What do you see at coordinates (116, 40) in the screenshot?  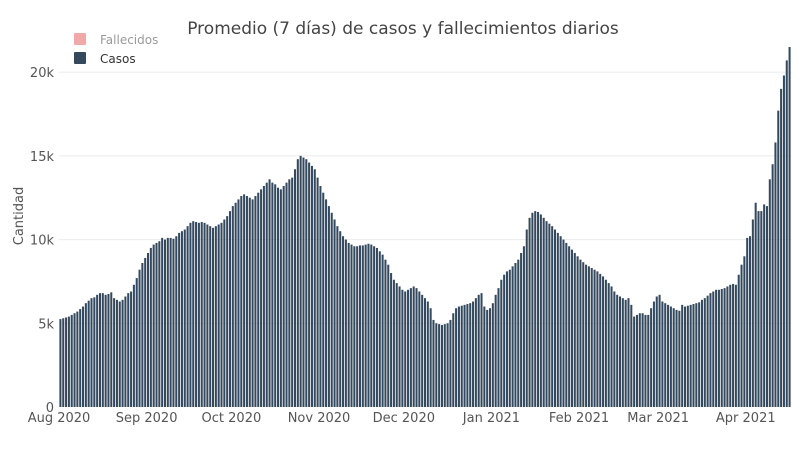 I see `legend-item-fallecidos: Fallecidos` at bounding box center [116, 40].